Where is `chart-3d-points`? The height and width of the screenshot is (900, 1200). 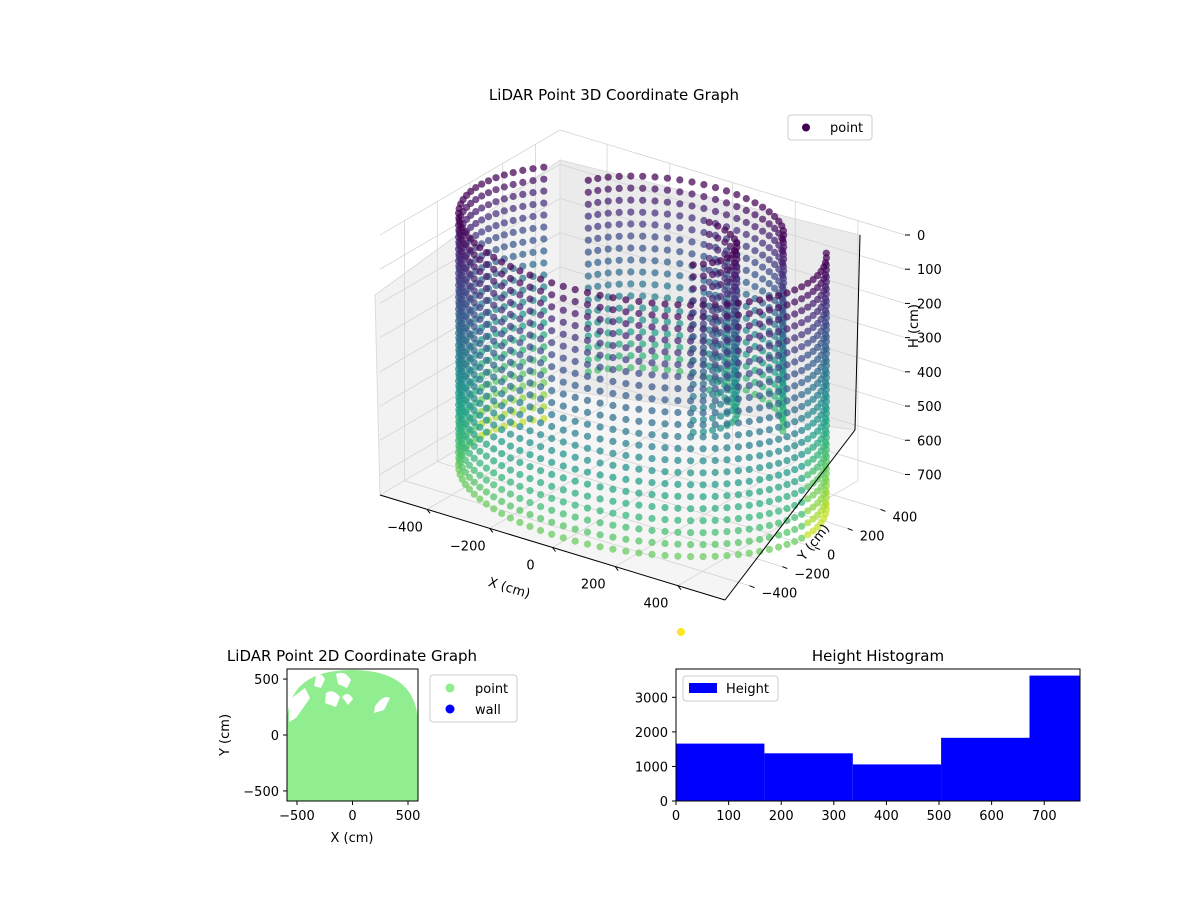 chart-3d-points is located at coordinates (643, 362).